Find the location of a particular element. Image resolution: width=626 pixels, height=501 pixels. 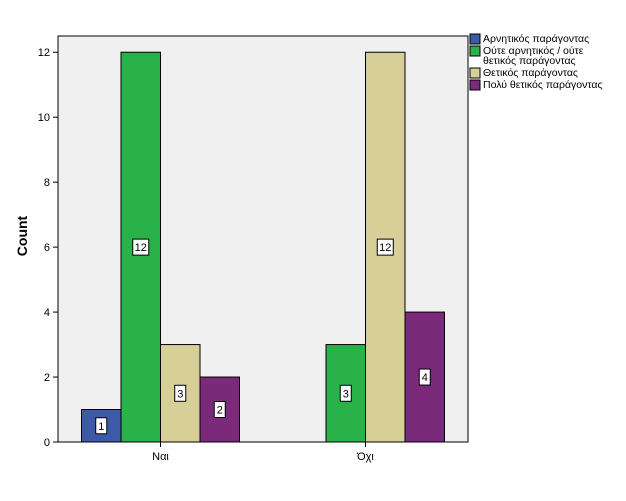

legend-label: Ούτε αρνητικός / ούτε θετικός παράγοντας is located at coordinates (533, 56).